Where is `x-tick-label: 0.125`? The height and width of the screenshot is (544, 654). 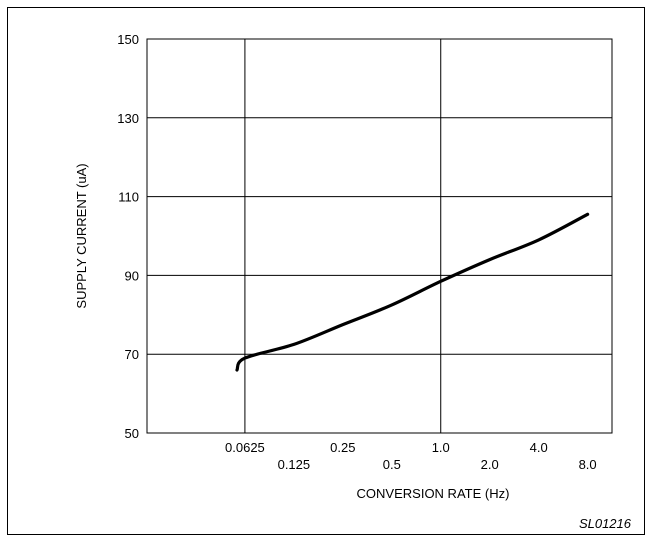
x-tick-label: 0.125 is located at coordinates (294, 464).